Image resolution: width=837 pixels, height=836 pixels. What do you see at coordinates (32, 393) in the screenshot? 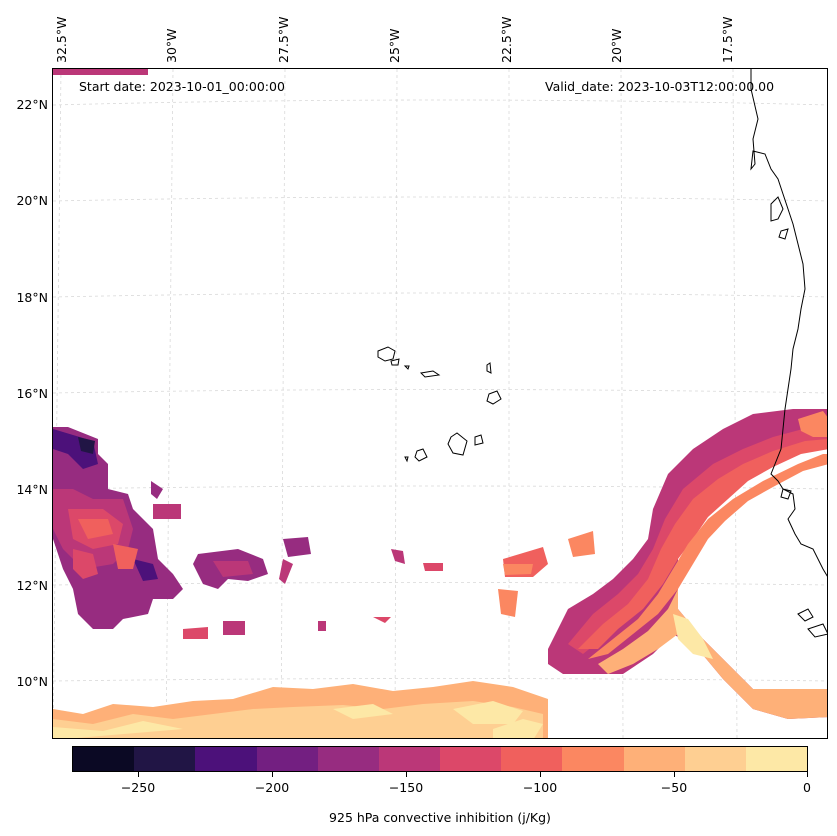
I see `lat-label: 16°N` at bounding box center [32, 393].